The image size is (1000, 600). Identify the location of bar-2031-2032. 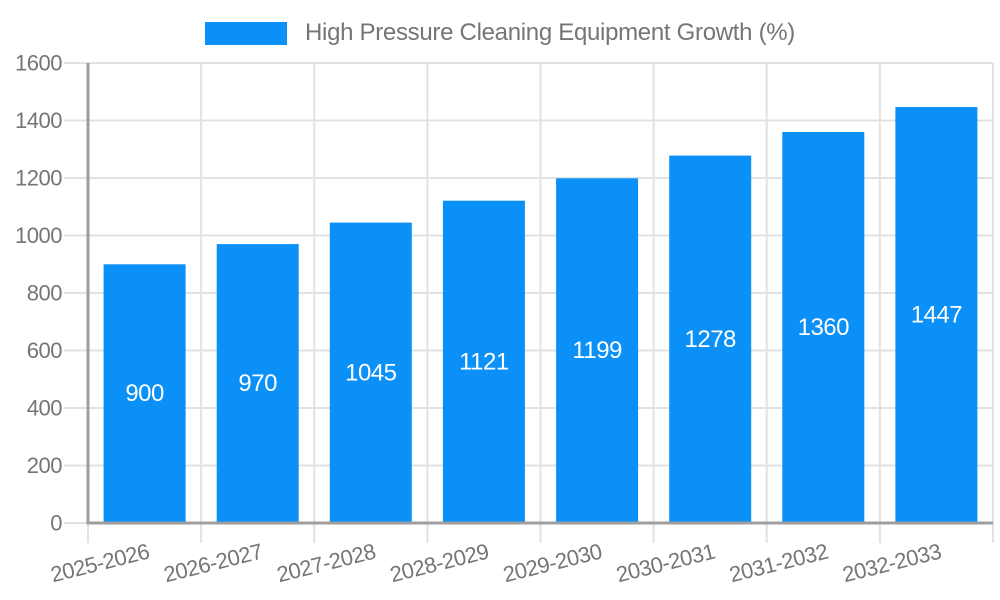
(823, 327).